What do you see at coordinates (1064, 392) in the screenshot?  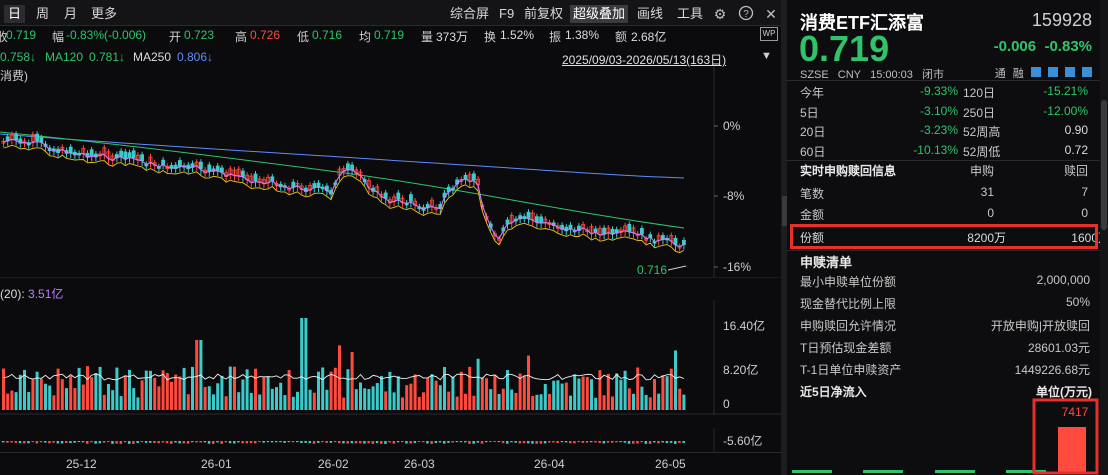 I see `flow-unit: 单位(万元)` at bounding box center [1064, 392].